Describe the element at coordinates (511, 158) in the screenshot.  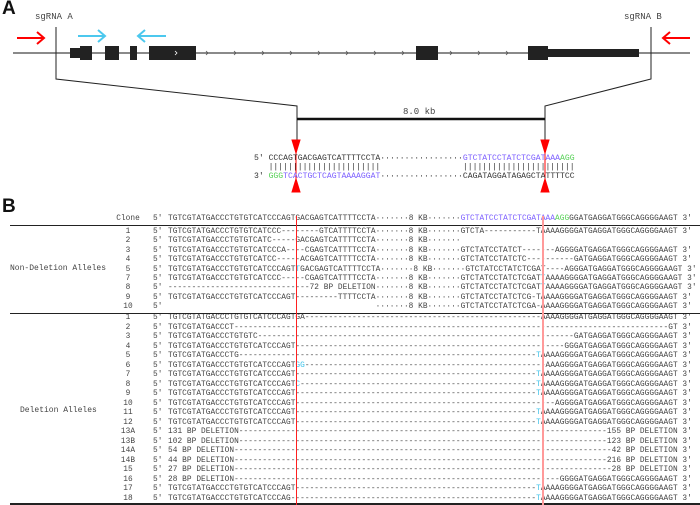
I see `sgrna-b-target: GTCTATCCTATCTCGATAAA` at that location.